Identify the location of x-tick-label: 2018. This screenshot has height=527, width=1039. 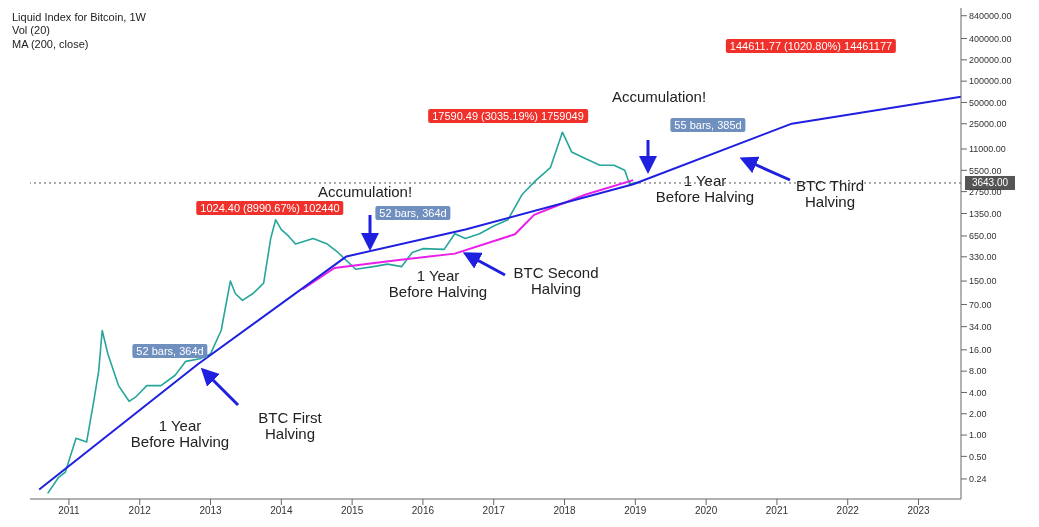
(565, 511).